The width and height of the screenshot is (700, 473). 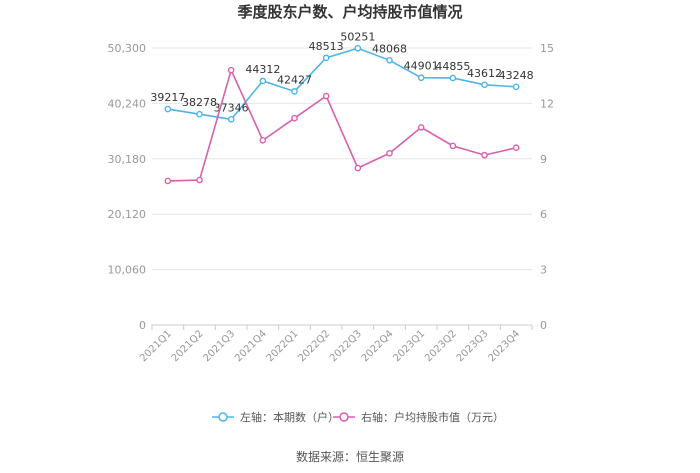 What do you see at coordinates (543, 214) in the screenshot?
I see `right-tick-label: 6` at bounding box center [543, 214].